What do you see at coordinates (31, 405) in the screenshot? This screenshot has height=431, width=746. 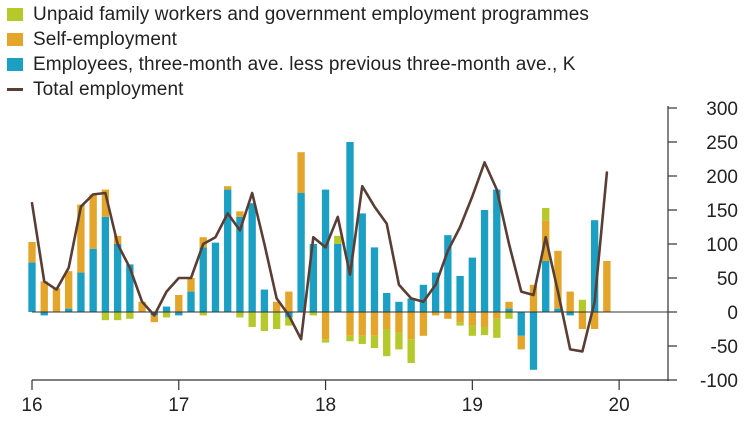 I see `x-tick-label-16: 16` at bounding box center [31, 405].